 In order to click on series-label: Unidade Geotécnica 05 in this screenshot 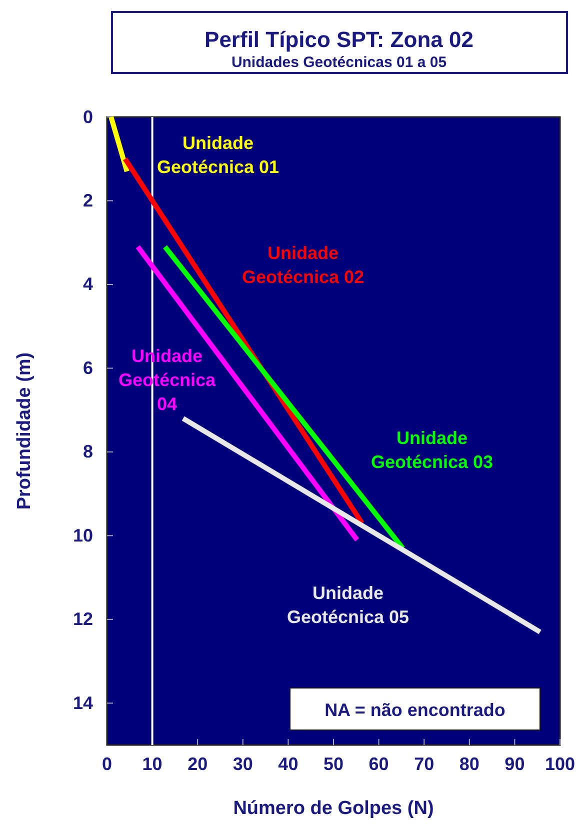, I will do `click(348, 605)`.